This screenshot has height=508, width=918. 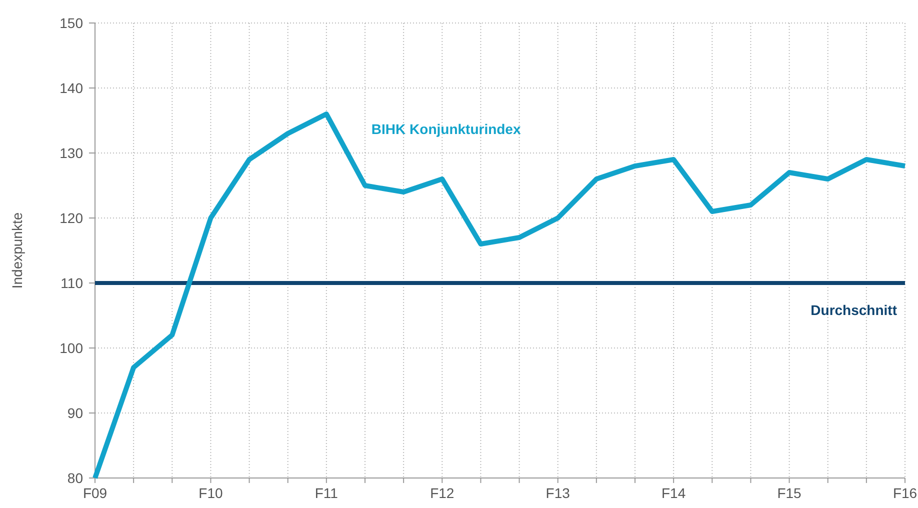 What do you see at coordinates (210, 493) in the screenshot?
I see `x-tick-label: F10` at bounding box center [210, 493].